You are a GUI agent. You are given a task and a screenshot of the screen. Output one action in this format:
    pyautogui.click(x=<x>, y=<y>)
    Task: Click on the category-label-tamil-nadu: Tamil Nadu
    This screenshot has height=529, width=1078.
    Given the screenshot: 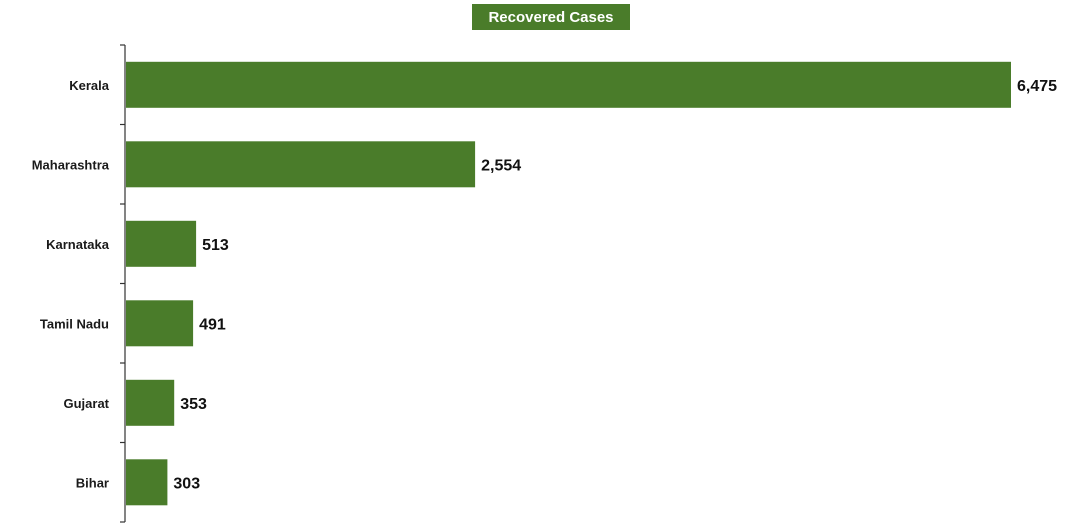 What is the action you would take?
    pyautogui.click(x=74, y=323)
    